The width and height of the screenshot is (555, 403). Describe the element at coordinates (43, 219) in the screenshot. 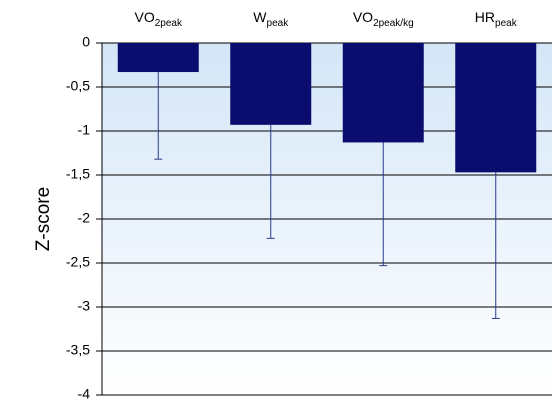

I see `y-axis-title: Z-score` at that location.